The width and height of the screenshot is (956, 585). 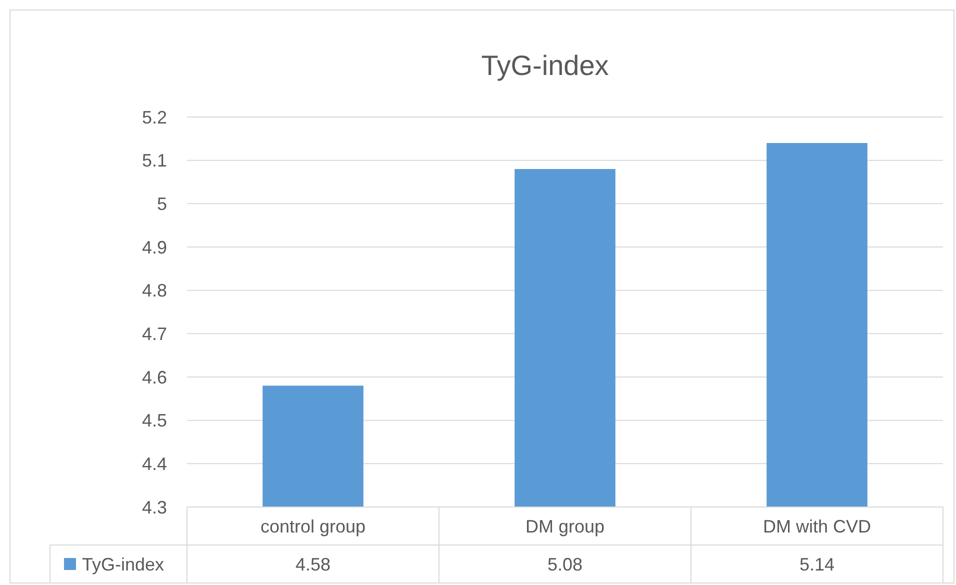 I want to click on data-label: 4.58, so click(x=313, y=564).